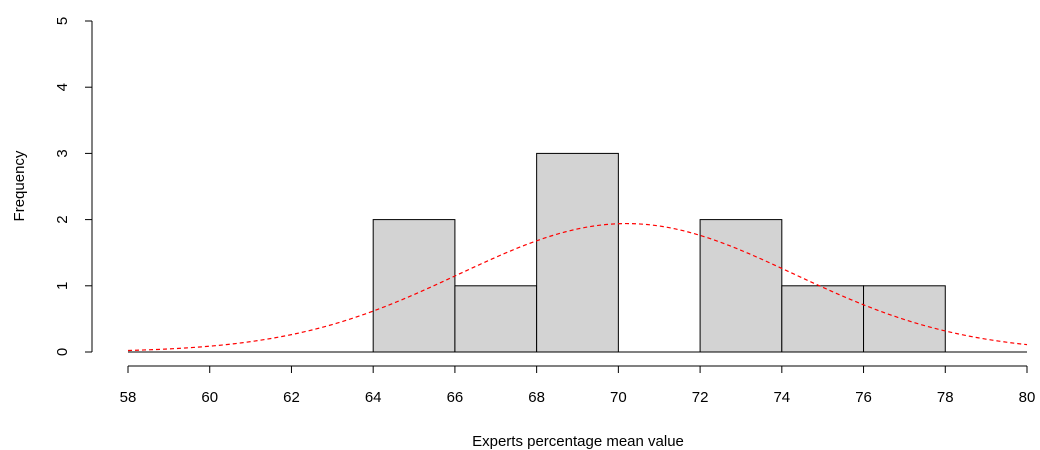 The height and width of the screenshot is (450, 1040). Describe the element at coordinates (781, 397) in the screenshot. I see `x-tick-label: 74` at that location.